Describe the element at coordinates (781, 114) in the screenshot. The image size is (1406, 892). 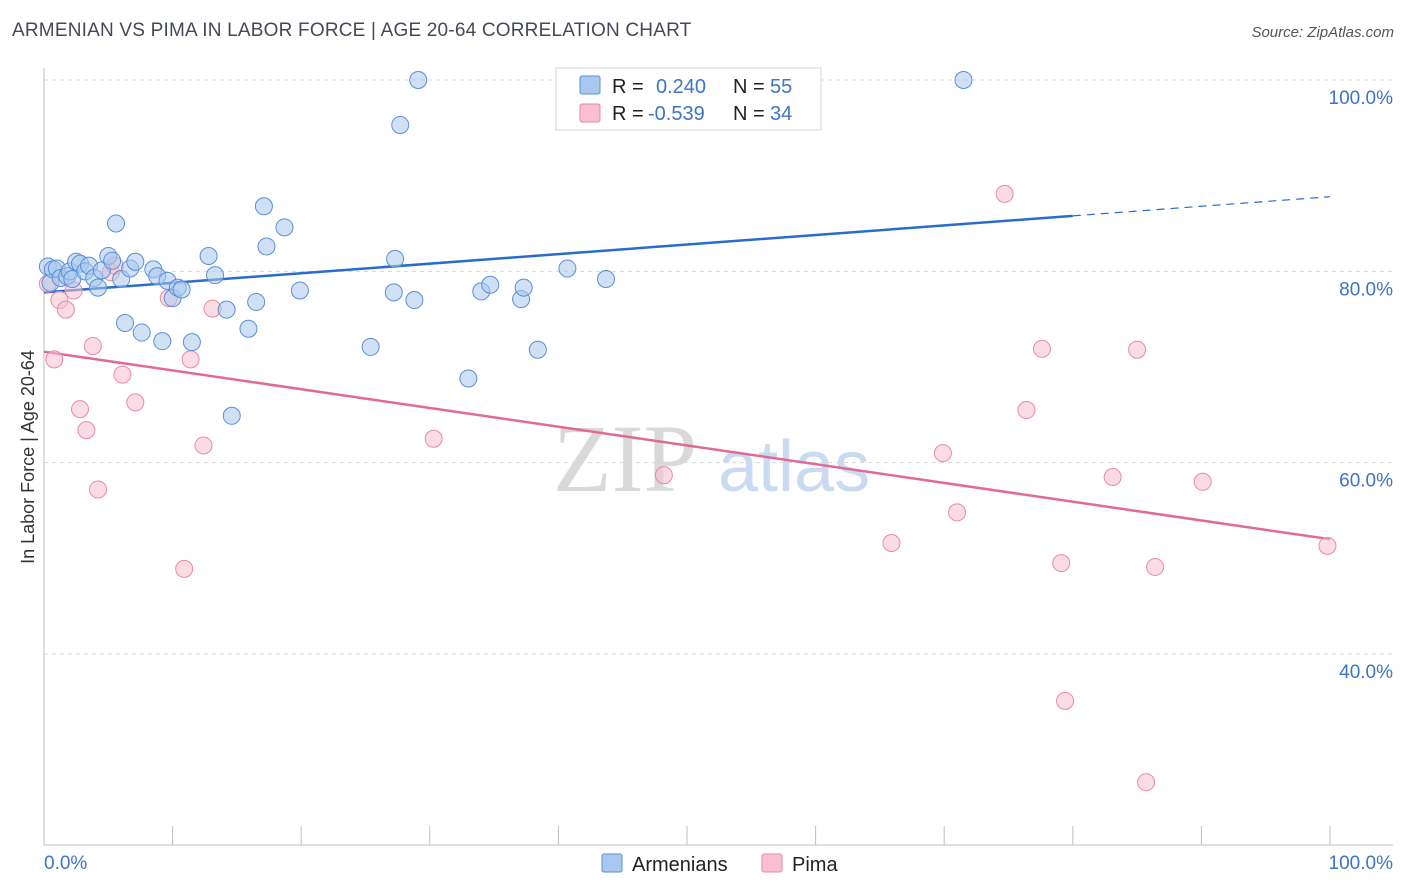
I see `pima-n-value: 34` at that location.